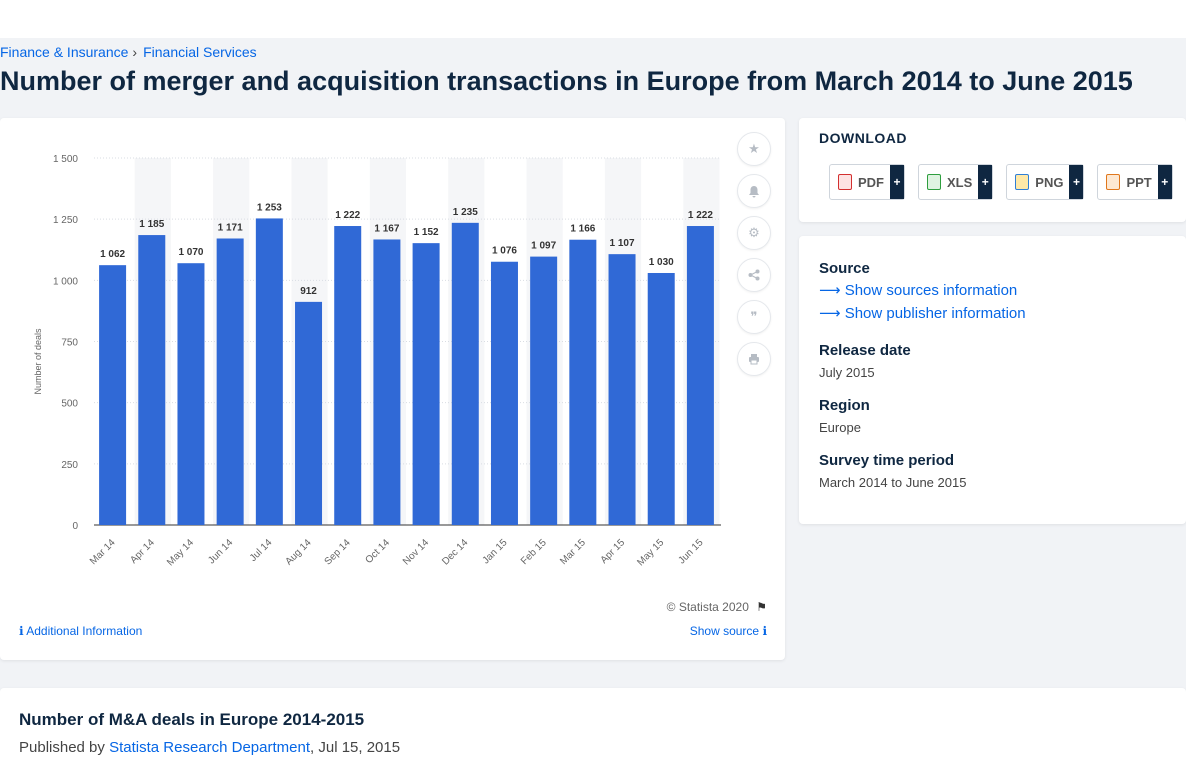  What do you see at coordinates (934, 182) in the screenshot?
I see `xls-file-icon` at bounding box center [934, 182].